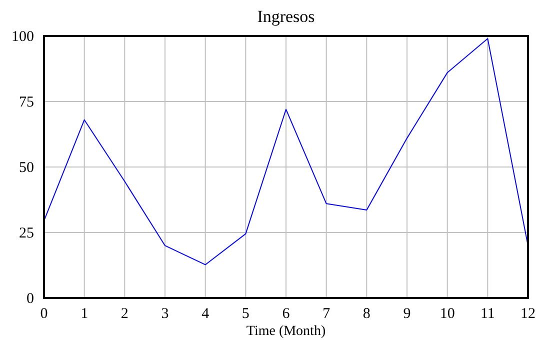 This screenshot has height=346, width=551. What do you see at coordinates (366, 314) in the screenshot?
I see `x-tick-label: 8` at bounding box center [366, 314].